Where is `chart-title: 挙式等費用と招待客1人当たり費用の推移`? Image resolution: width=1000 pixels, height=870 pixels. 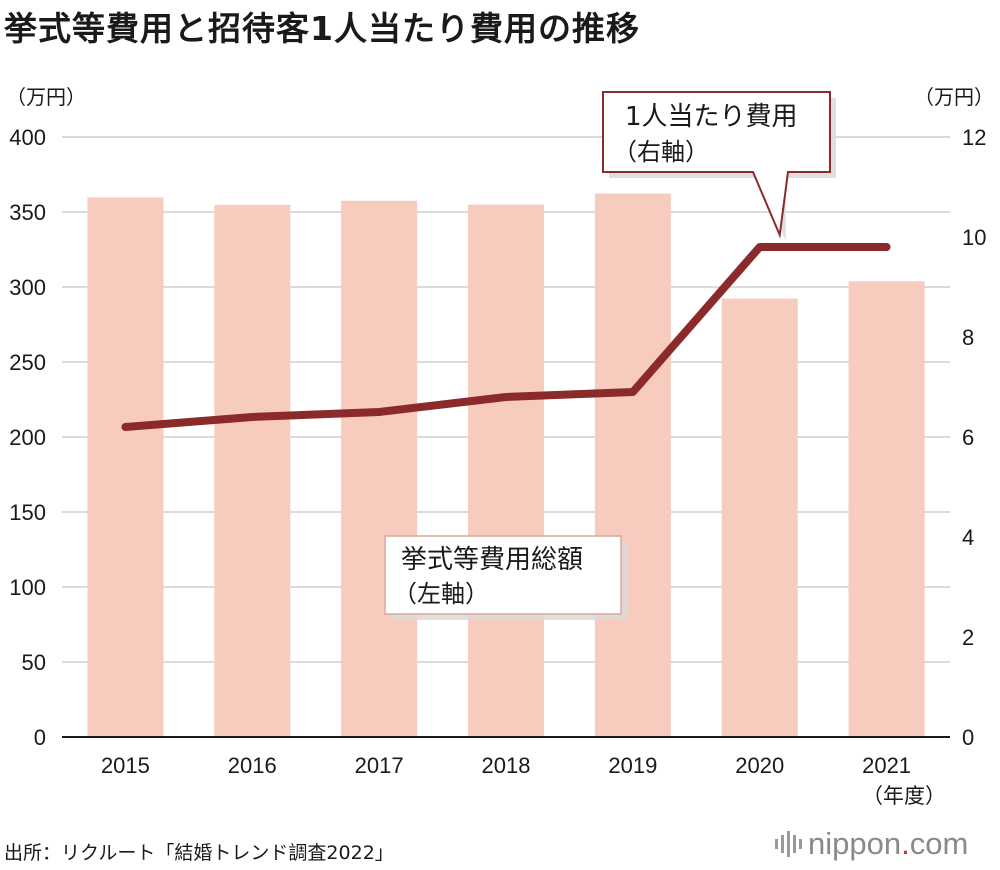
chart-title: 挙式等費用と招待客1人当たり費用の推移 is located at coordinates (322, 28).